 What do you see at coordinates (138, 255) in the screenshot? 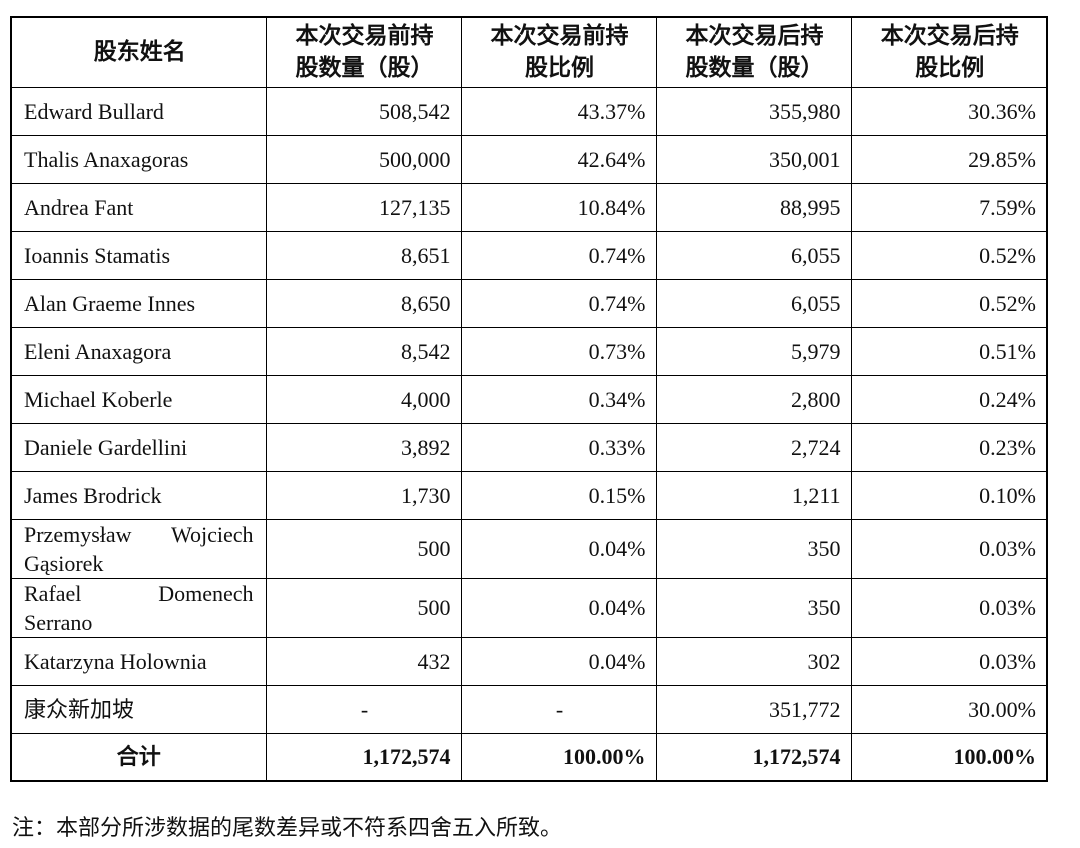
I see `name-cell: Ioannis Stamatis` at bounding box center [138, 255].